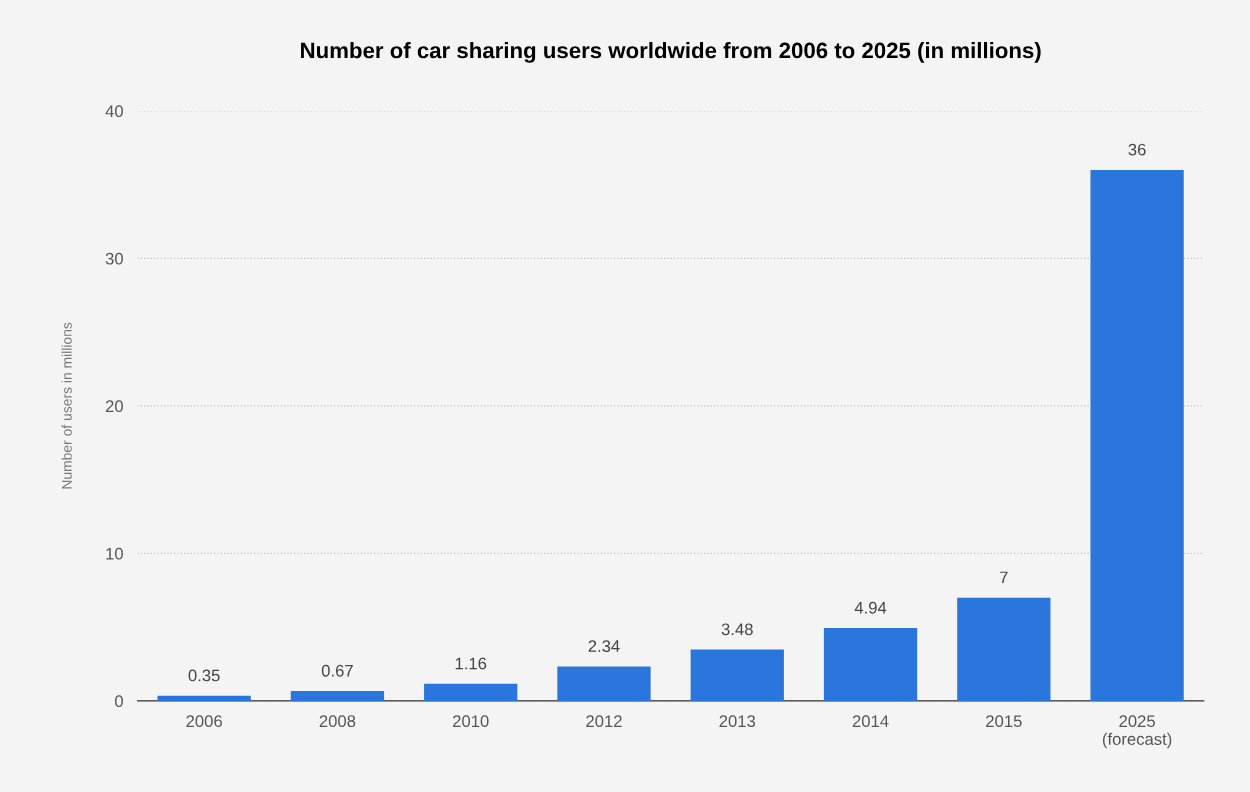  What do you see at coordinates (114, 553) in the screenshot?
I see `y-tick-label: 10` at bounding box center [114, 553].